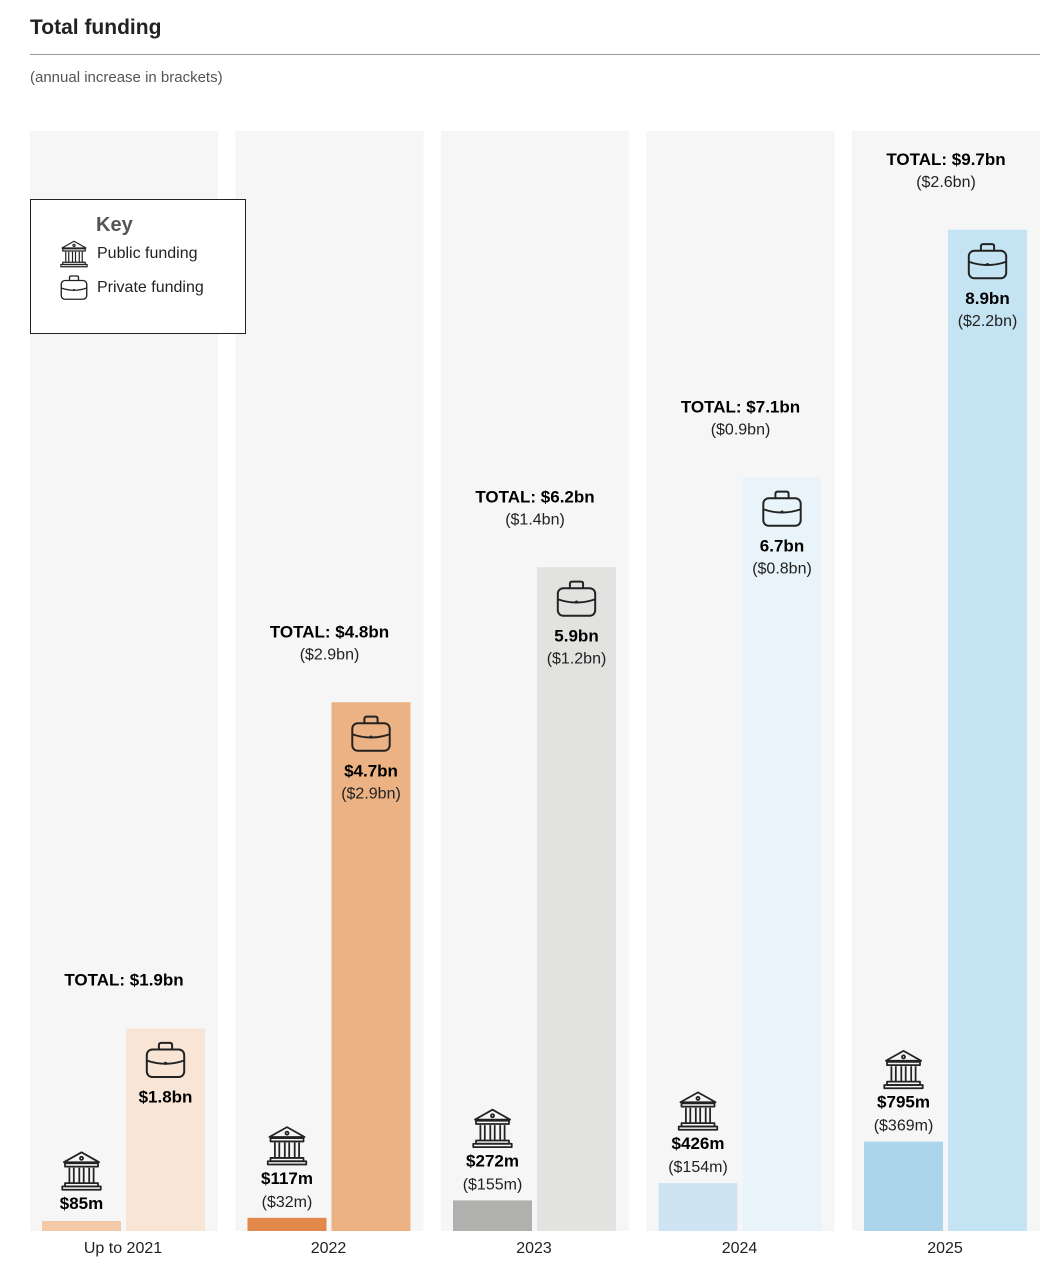 The image size is (1056, 1276). I want to click on data-label-public-value: $795m, so click(903, 1102).